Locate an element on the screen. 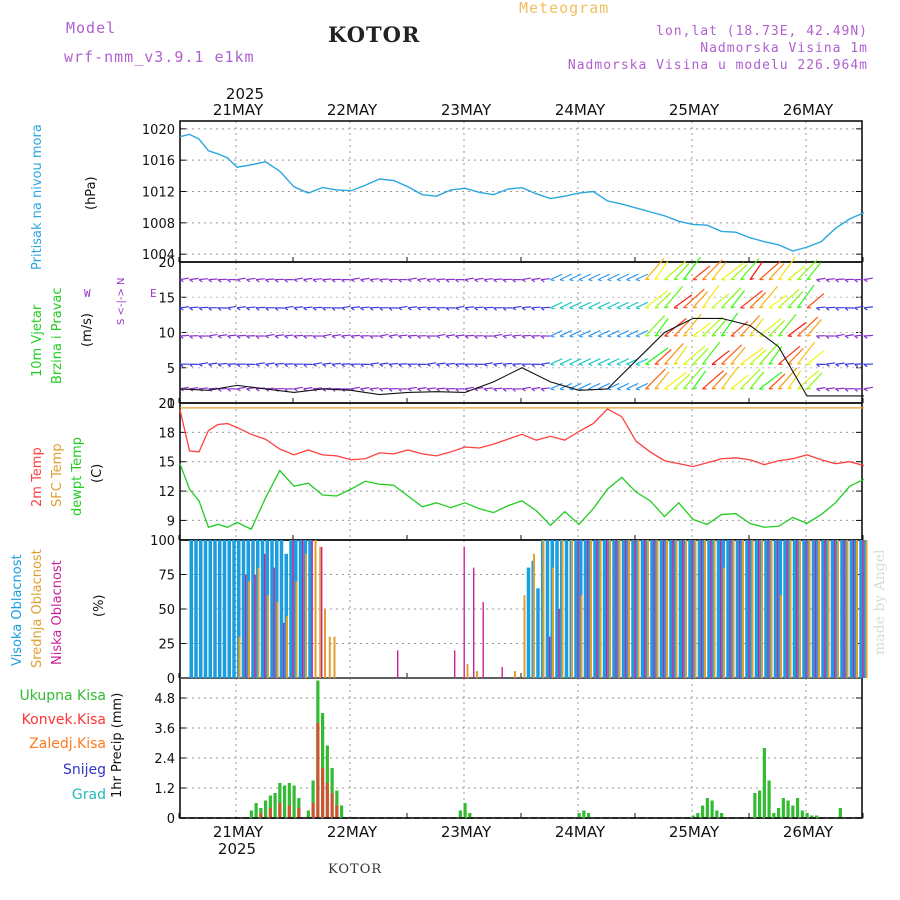 The height and width of the screenshot is (900, 900). dewpoint-line is located at coordinates (522, 497).